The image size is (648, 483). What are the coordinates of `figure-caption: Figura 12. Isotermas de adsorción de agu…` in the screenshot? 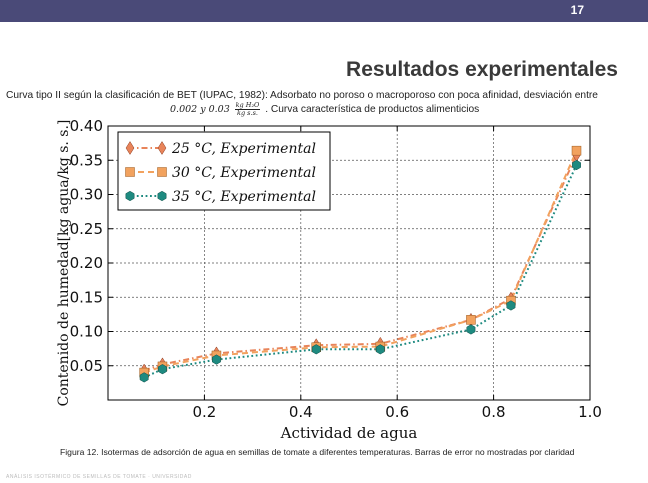 It's located at (317, 452).